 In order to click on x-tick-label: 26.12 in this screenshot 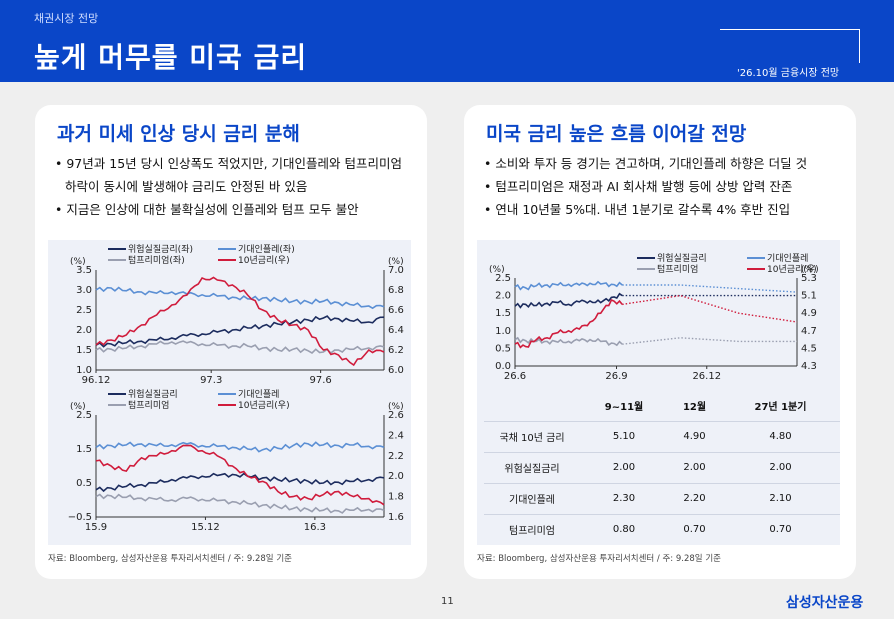, I will do `click(706, 376)`.